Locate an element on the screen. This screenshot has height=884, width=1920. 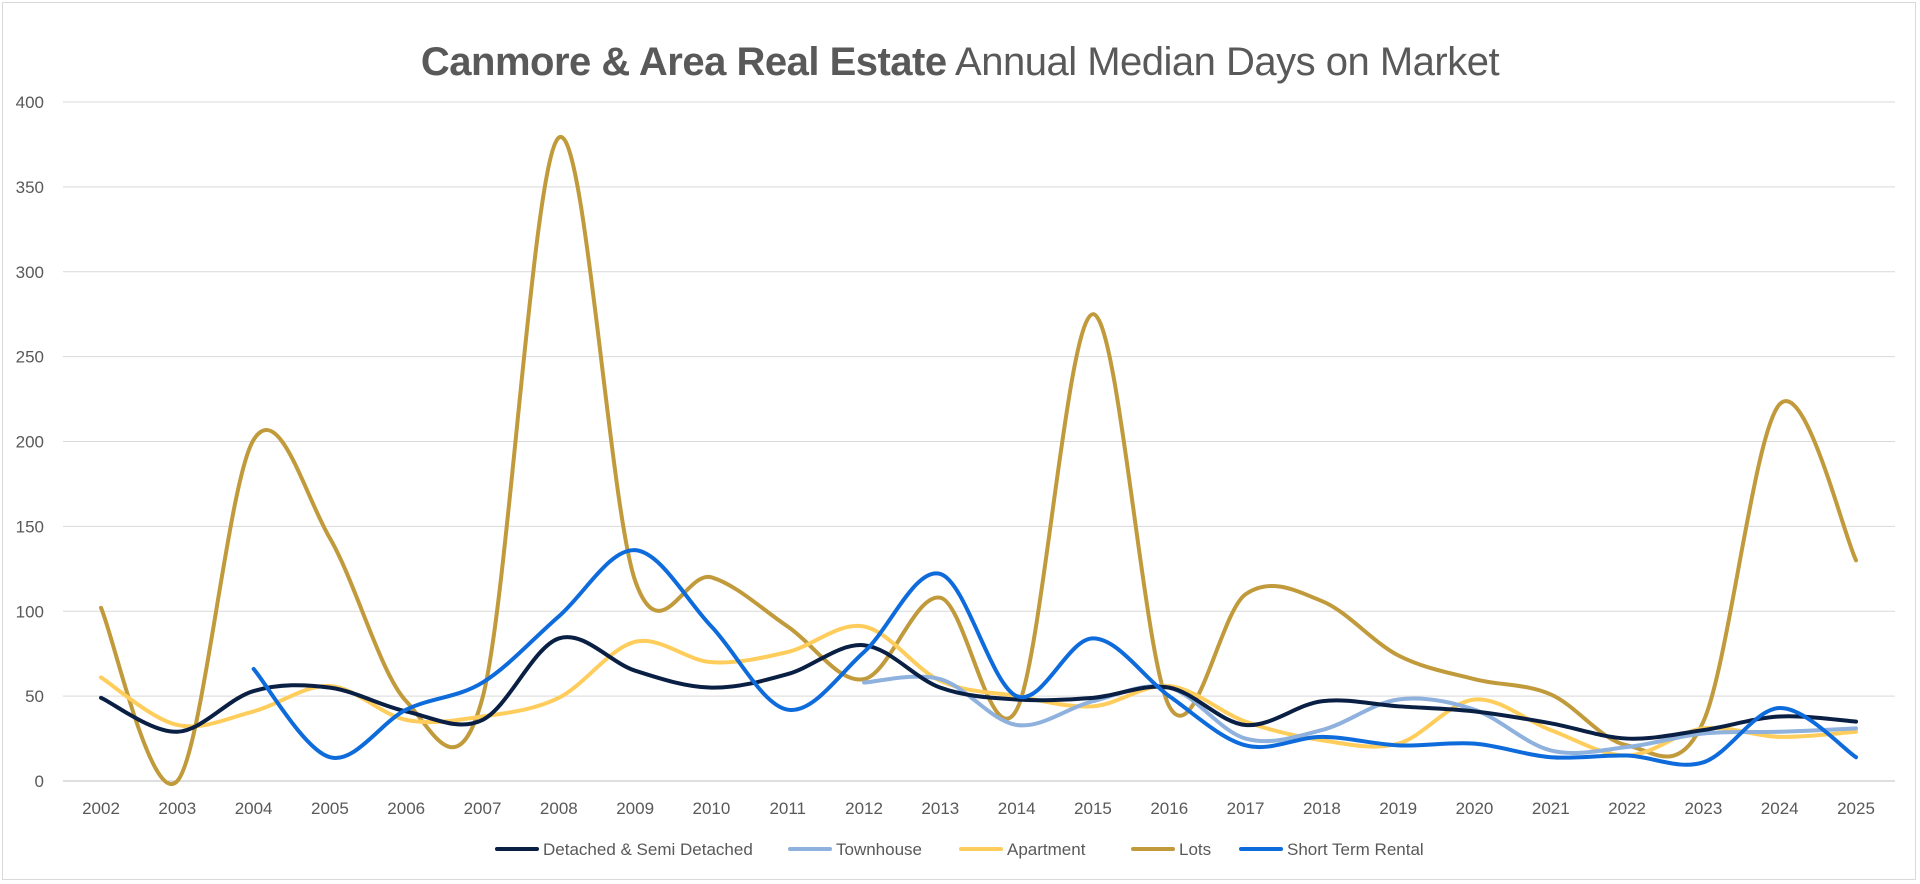
x-tick-label: 2018 is located at coordinates (1322, 808).